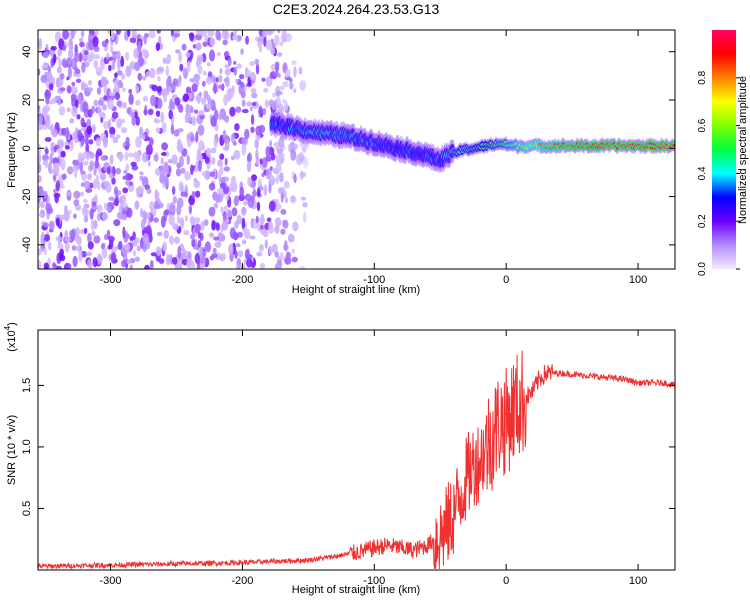 Image resolution: width=750 pixels, height=600 pixels. What do you see at coordinates (10, 337) in the screenshot?
I see `y-scale-multiplier: (x104)` at bounding box center [10, 337].